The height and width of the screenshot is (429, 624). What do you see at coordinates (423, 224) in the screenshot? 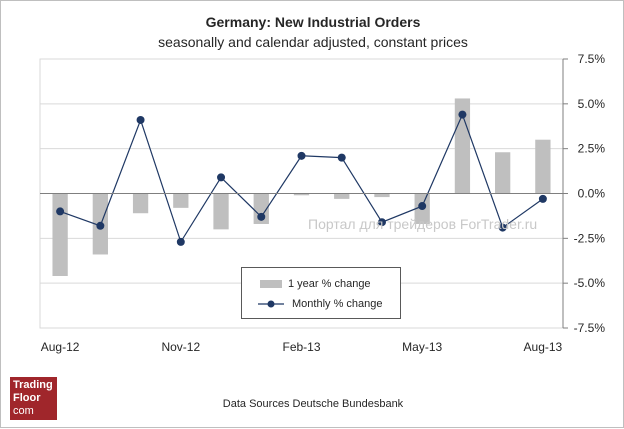
I see `watermark-text: Портал для трейдеров ForTrader.ru` at bounding box center [423, 224].